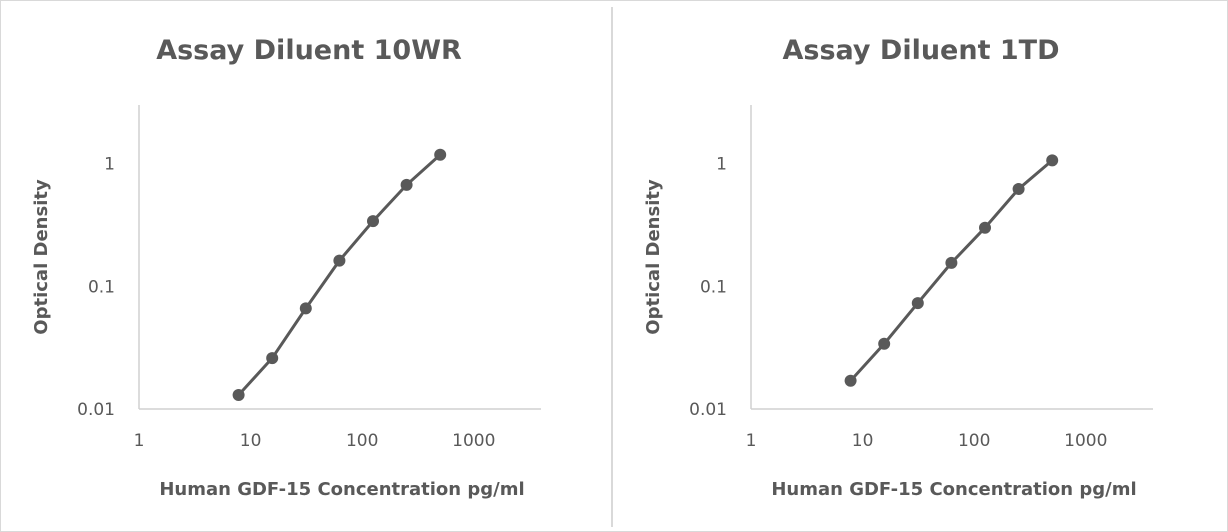 The width and height of the screenshot is (1228, 532). Describe the element at coordinates (309, 50) in the screenshot. I see `chart-title: Assay Diluent 10WR` at that location.